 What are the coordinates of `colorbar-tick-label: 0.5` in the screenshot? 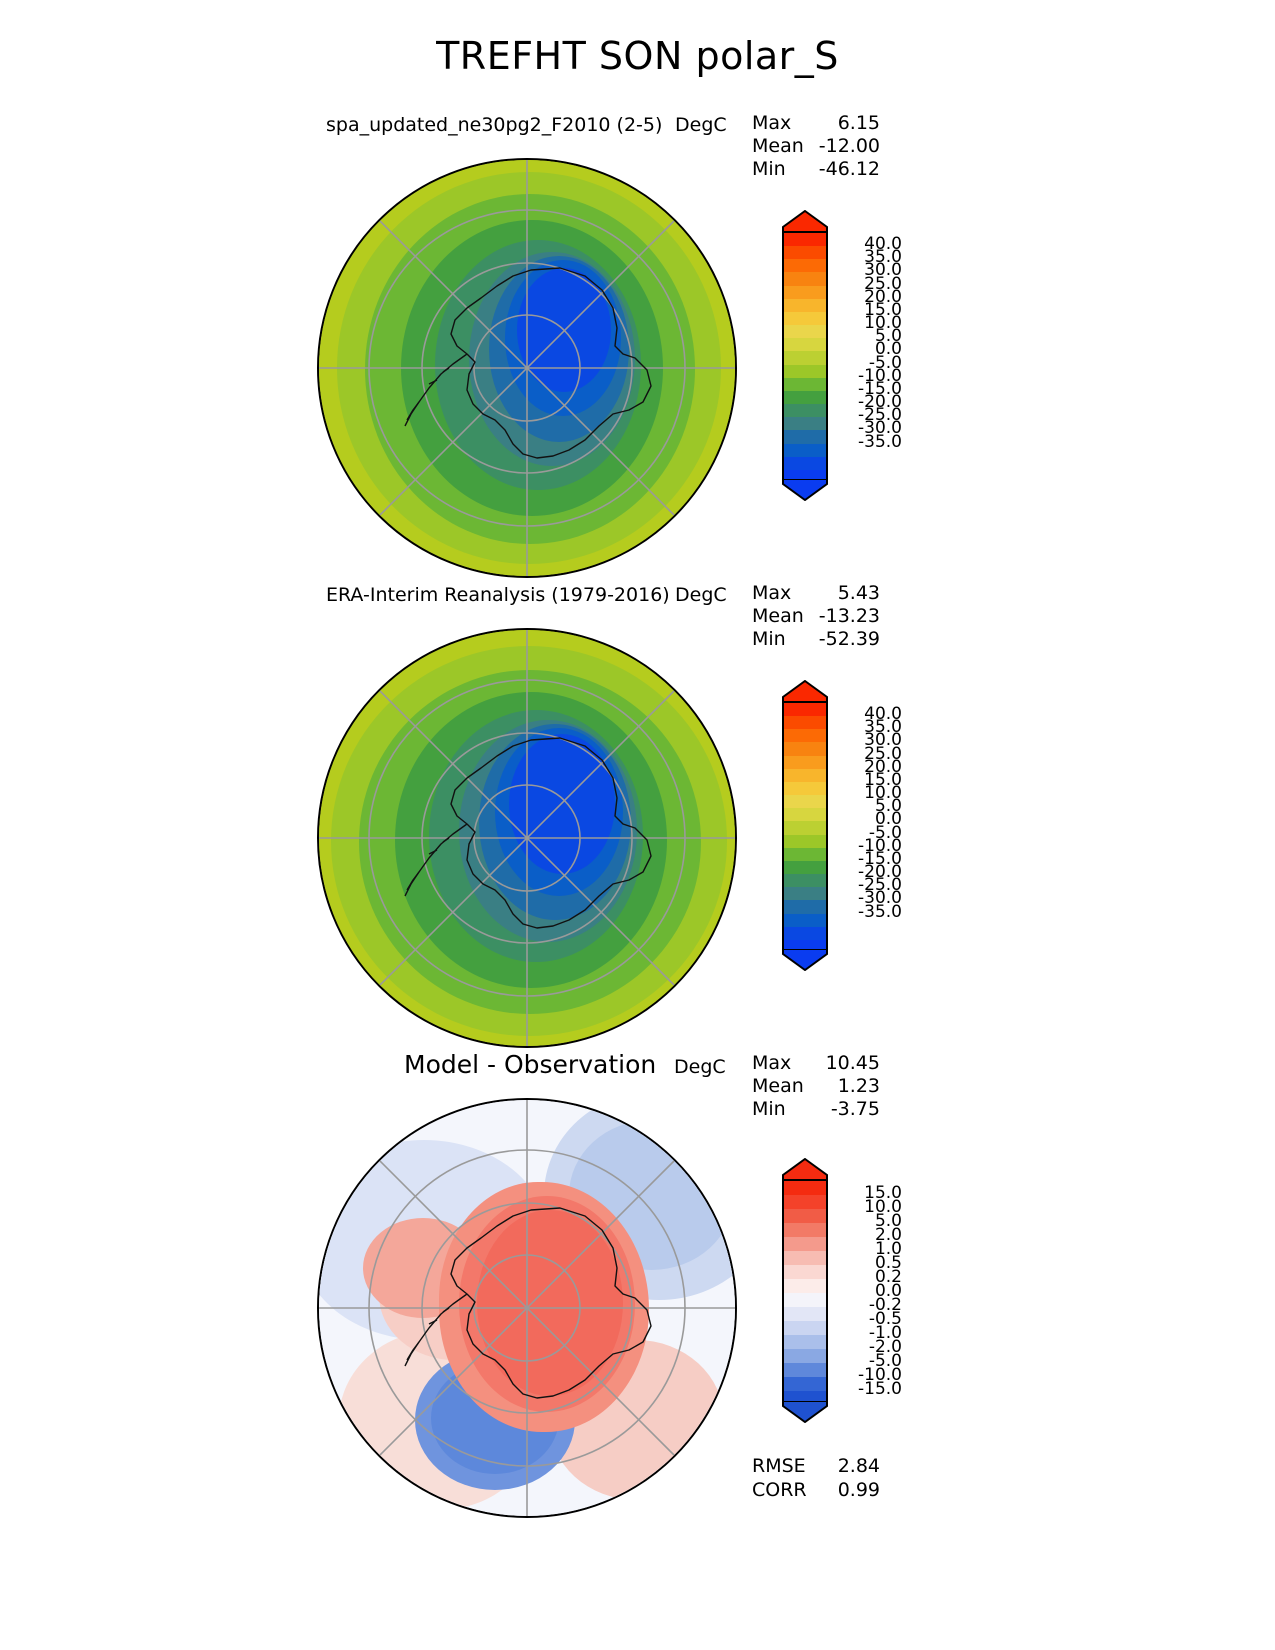 It's located at (888, 1263).